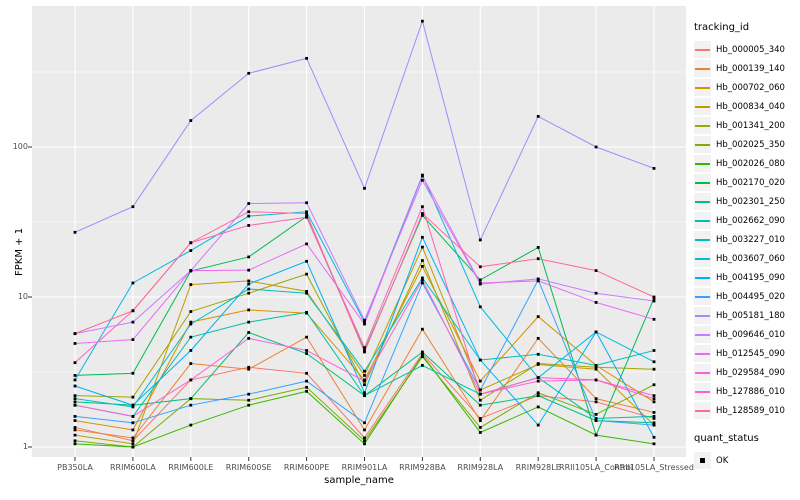  I want to click on legend-item-Hb_029584_090: Hb_029584_090, so click(747, 372).